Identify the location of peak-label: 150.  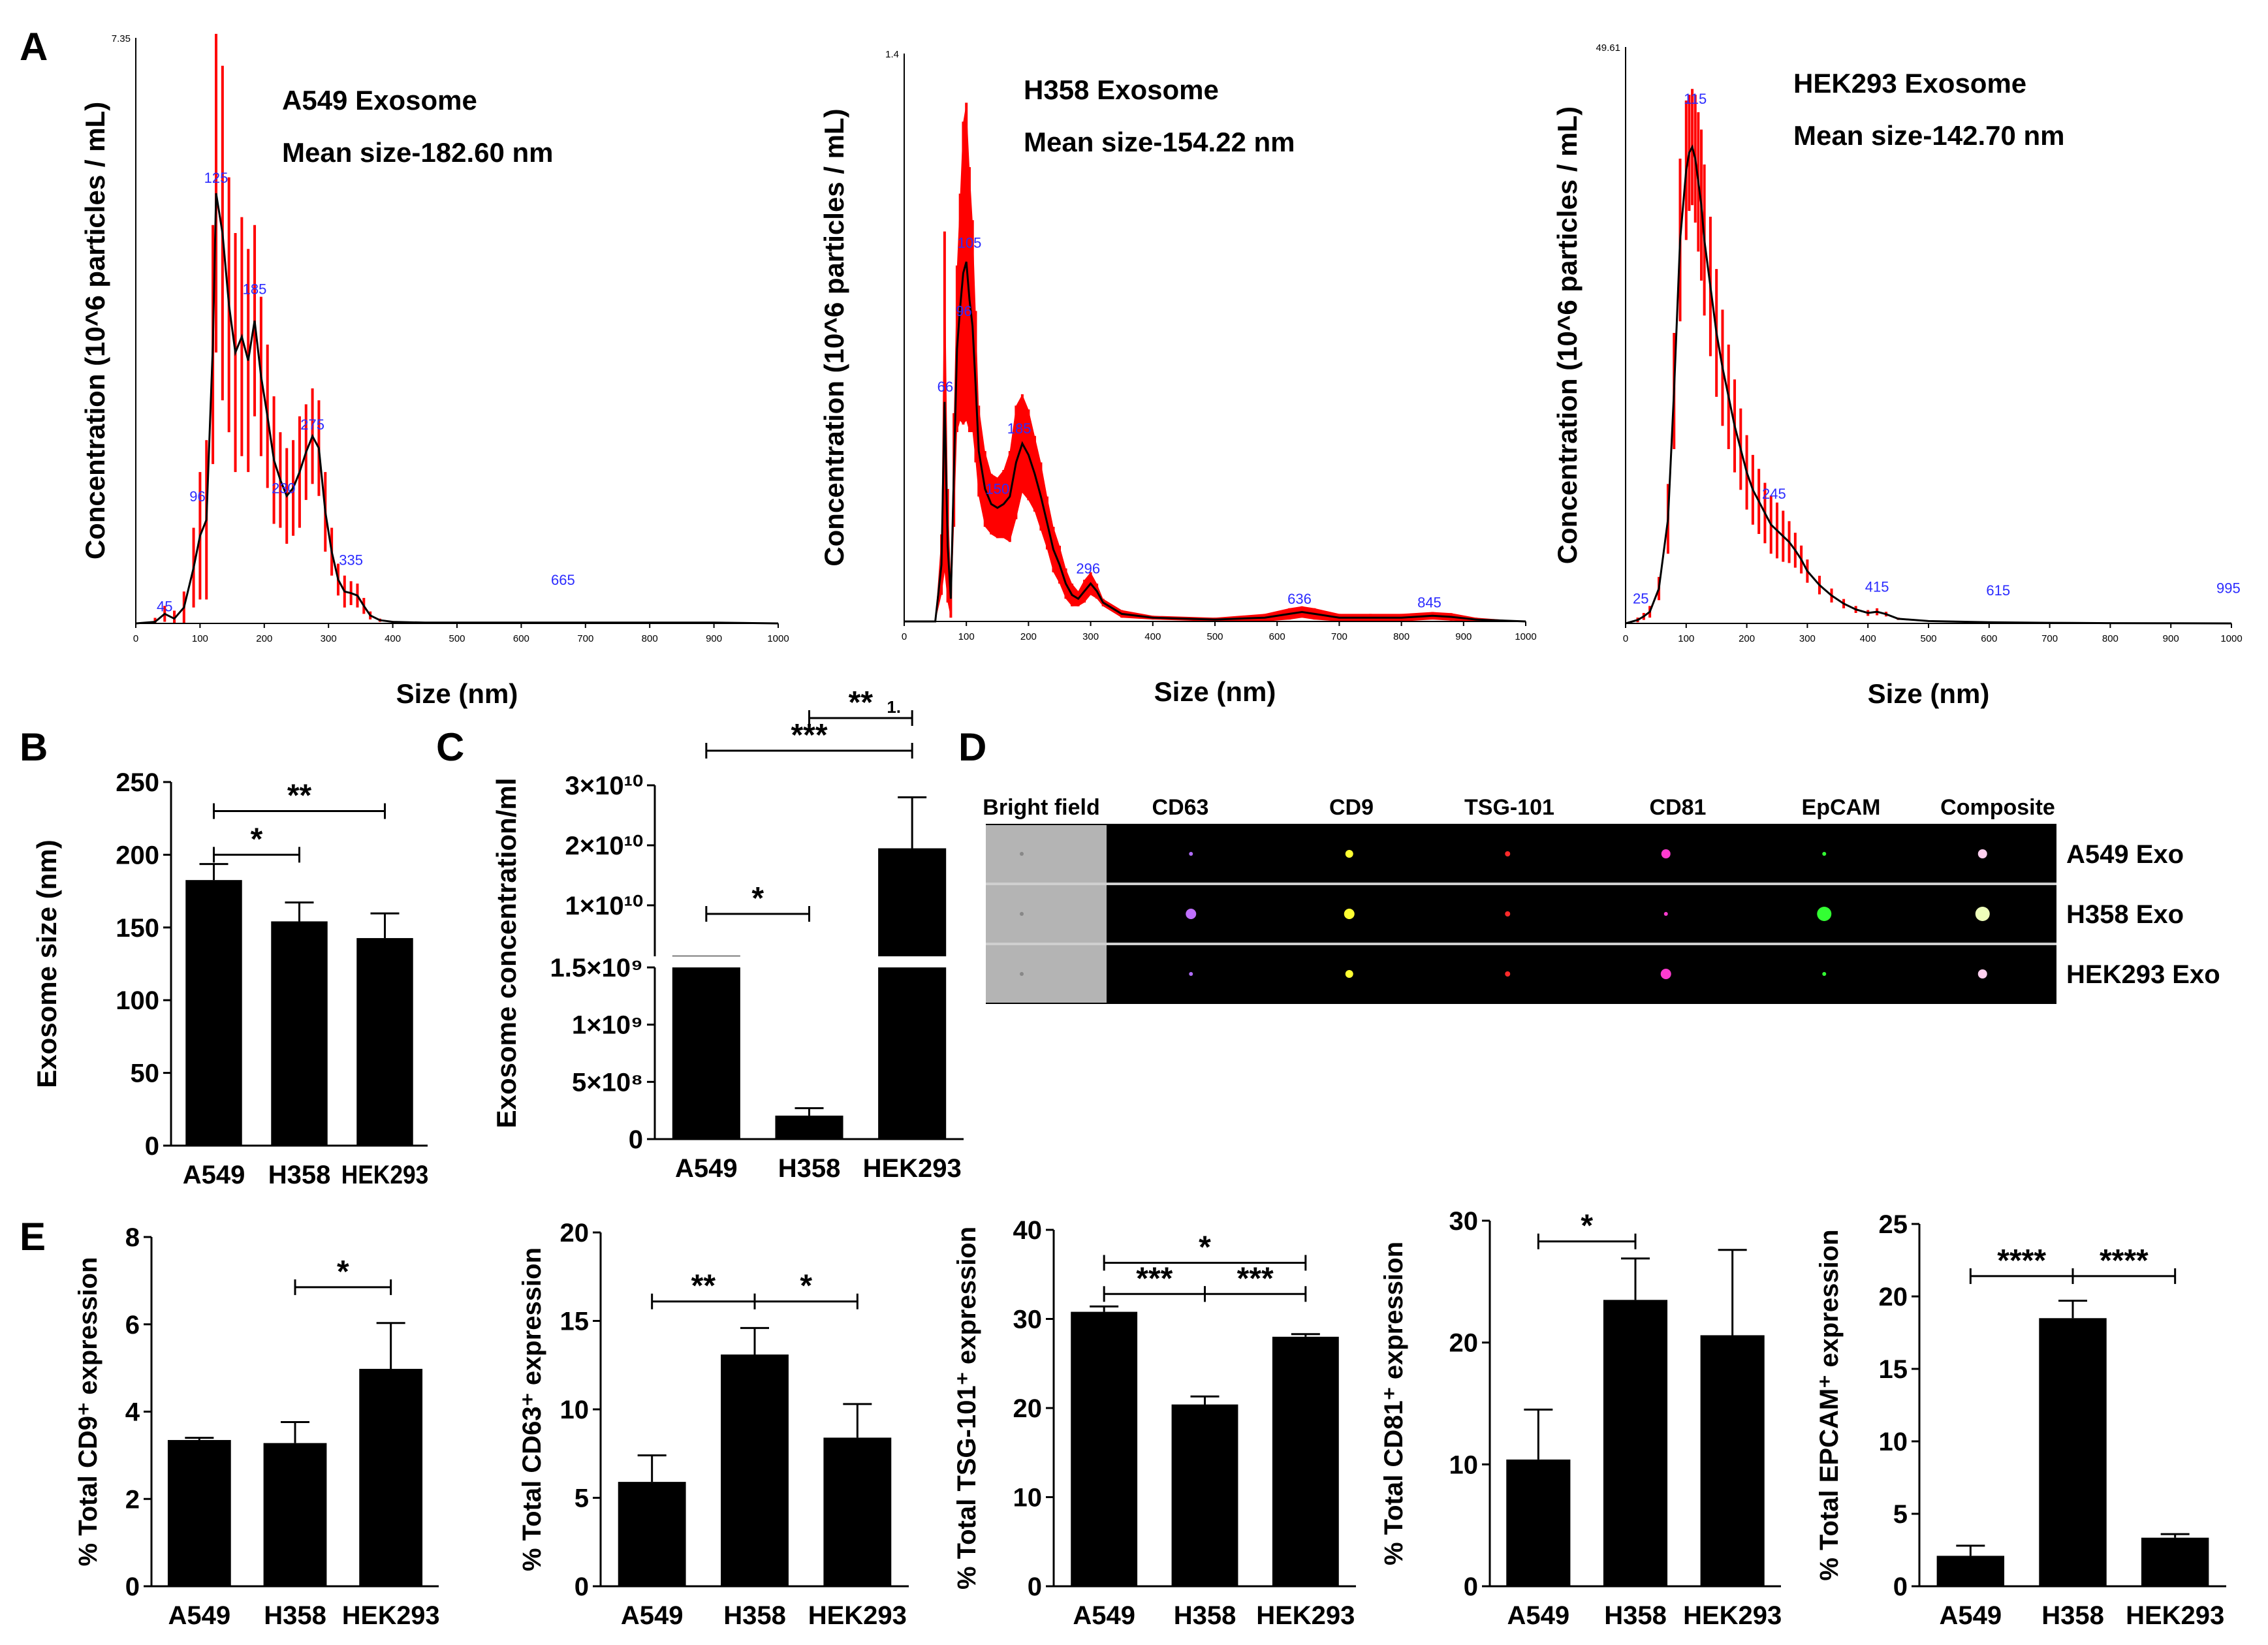
(997, 489).